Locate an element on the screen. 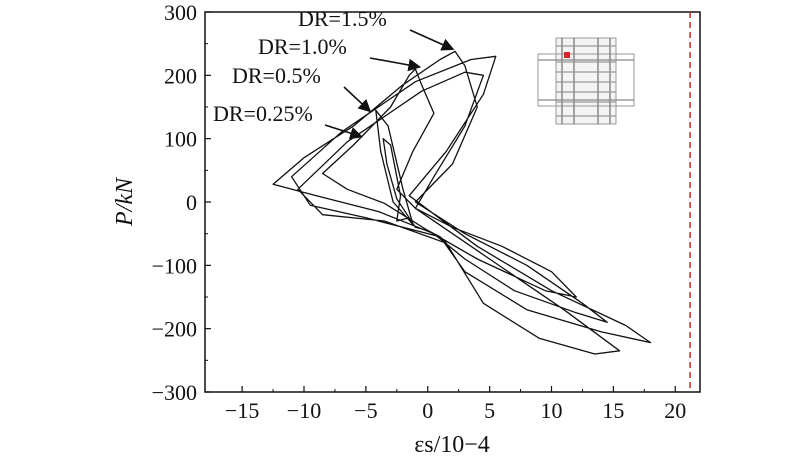 This screenshot has width=800, height=470. drift-ratio-label: DR=0.25% is located at coordinates (263, 113).